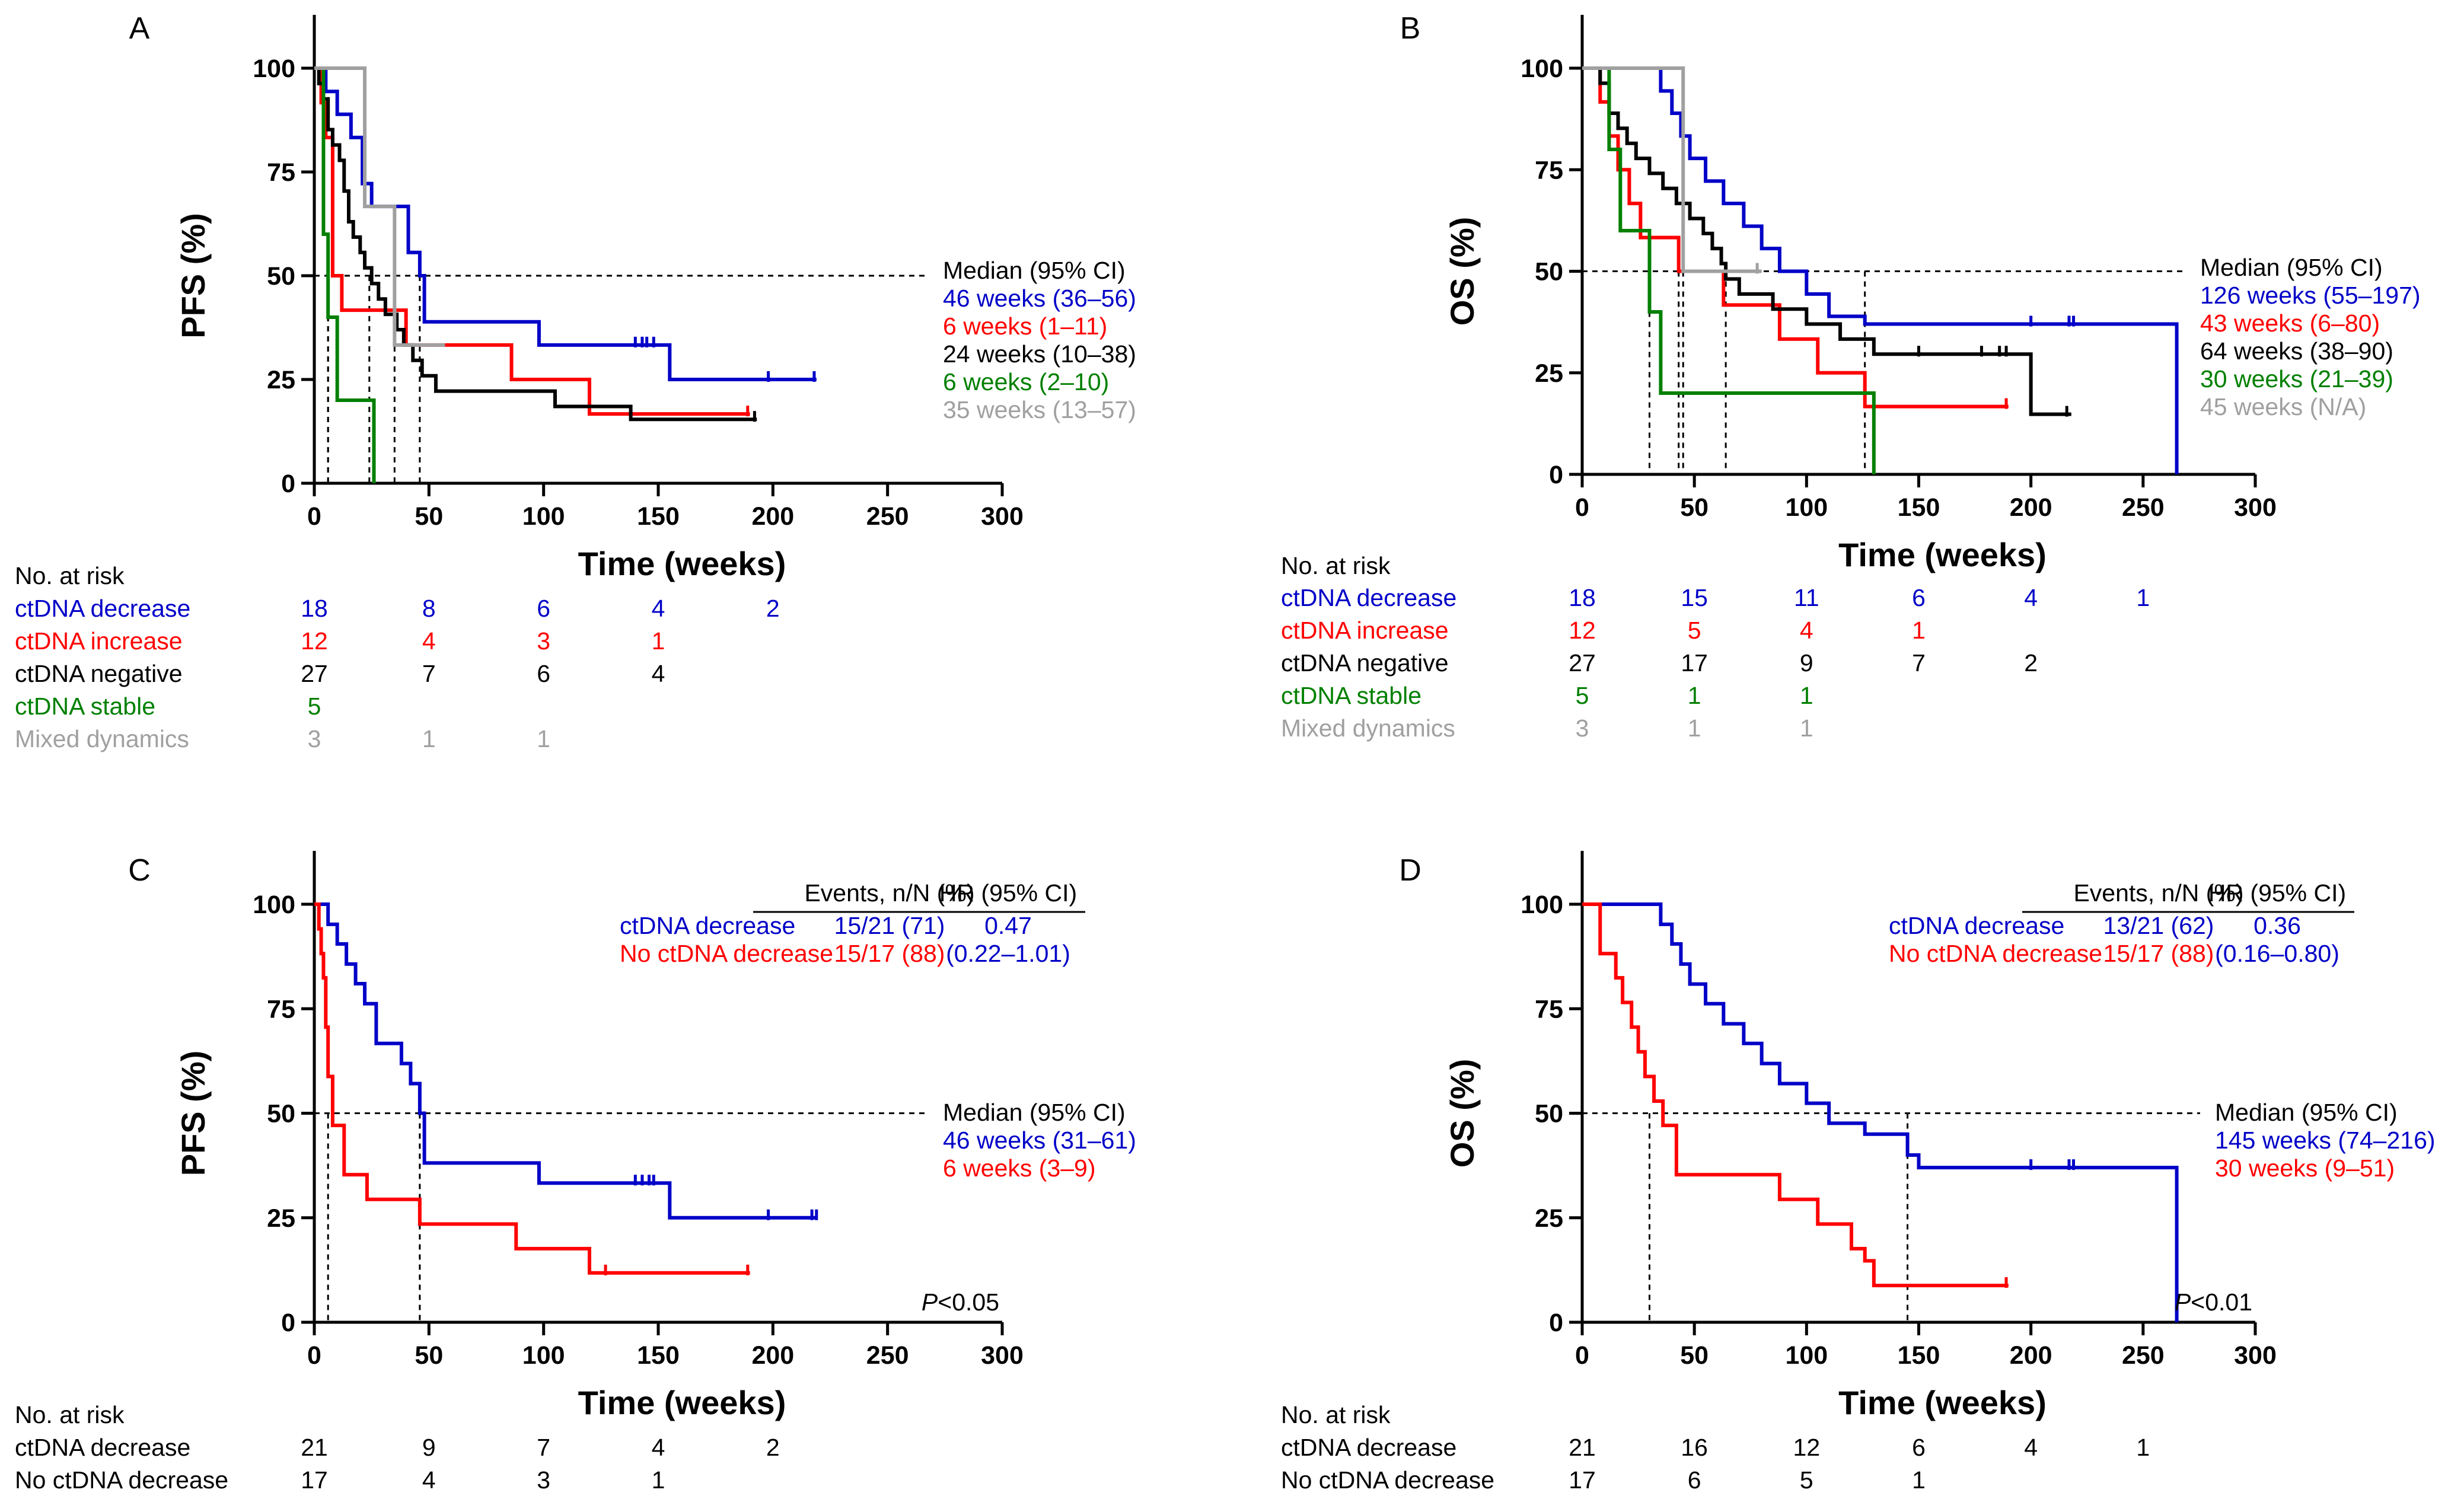 The image size is (2448, 1512). I want to click on risk-count: 9, so click(429, 1447).